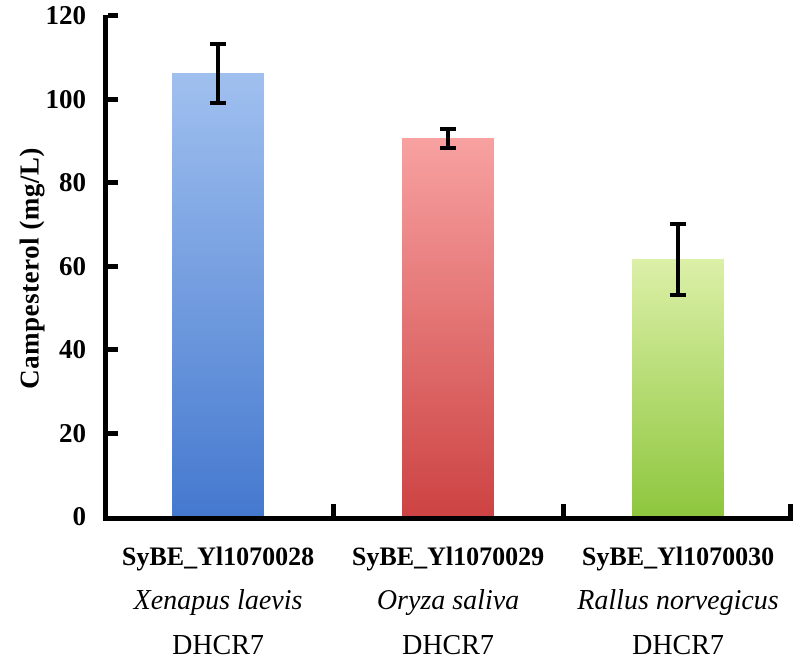 The height and width of the screenshot is (663, 800). Describe the element at coordinates (218, 556) in the screenshot. I see `strain-label: SyBE_Yl1070028` at that location.